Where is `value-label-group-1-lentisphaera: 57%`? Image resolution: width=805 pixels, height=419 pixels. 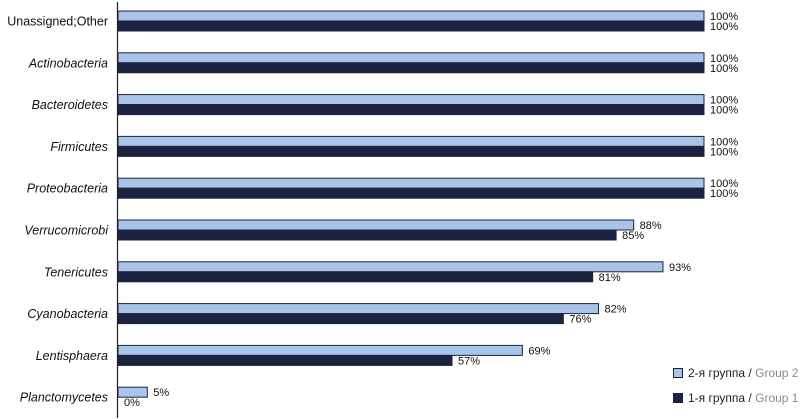 value-label-group-1-lentisphaera: 57% is located at coordinates (469, 361).